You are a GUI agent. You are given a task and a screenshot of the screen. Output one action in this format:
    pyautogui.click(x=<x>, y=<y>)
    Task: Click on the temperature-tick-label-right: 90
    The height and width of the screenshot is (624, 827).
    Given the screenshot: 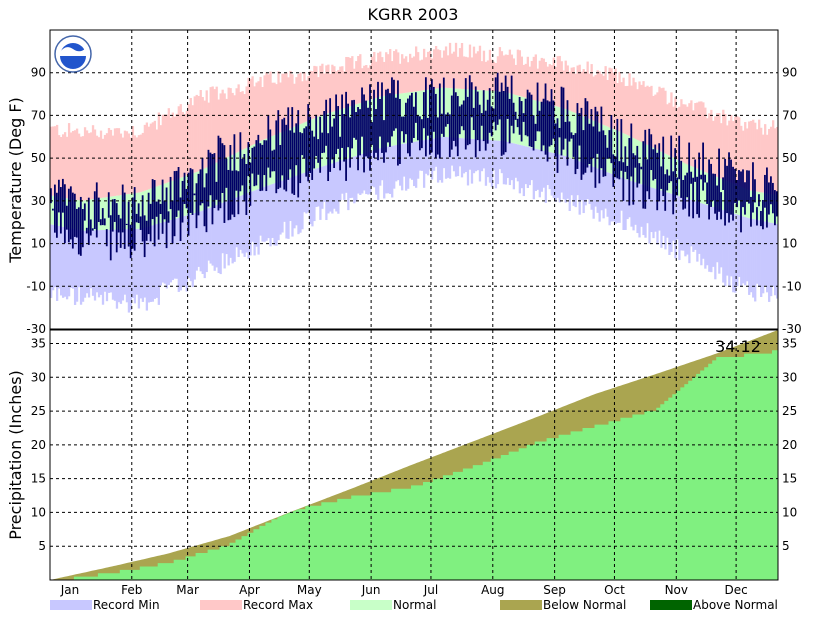 What is the action you would take?
    pyautogui.click(x=789, y=73)
    